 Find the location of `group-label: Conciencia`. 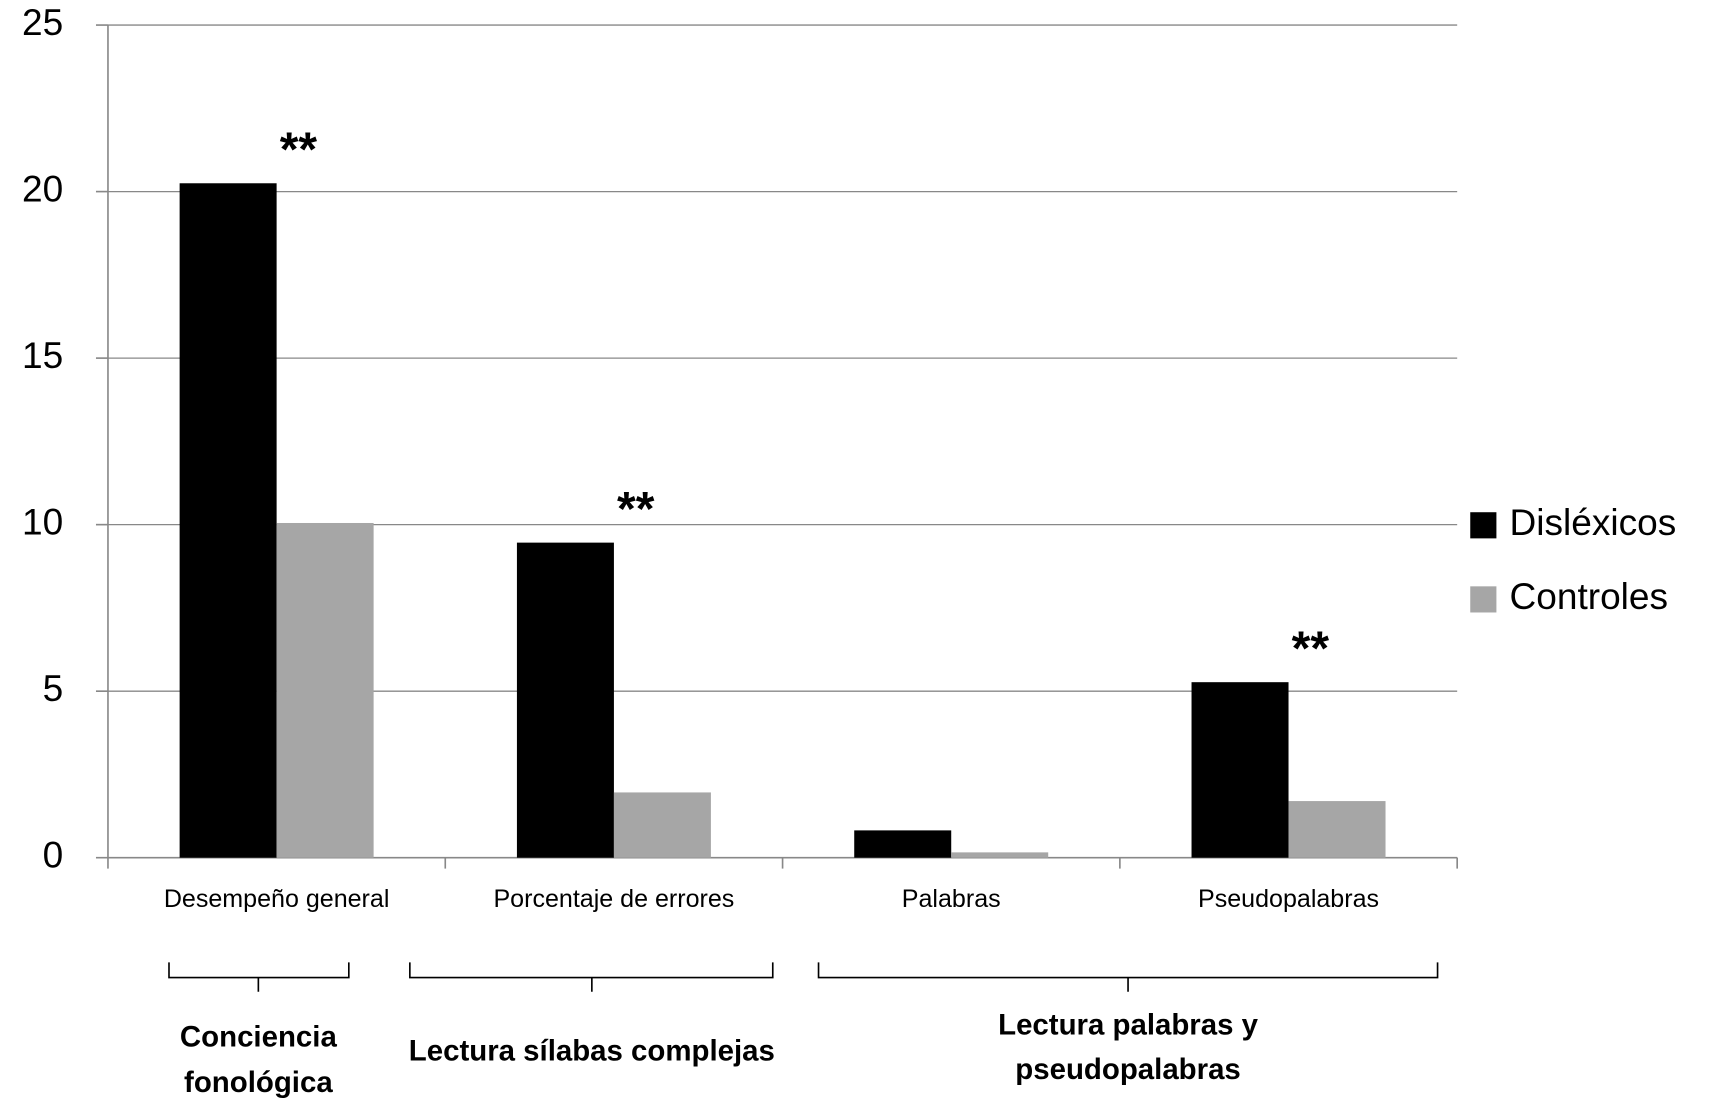

group-label: Conciencia is located at coordinates (259, 1036).